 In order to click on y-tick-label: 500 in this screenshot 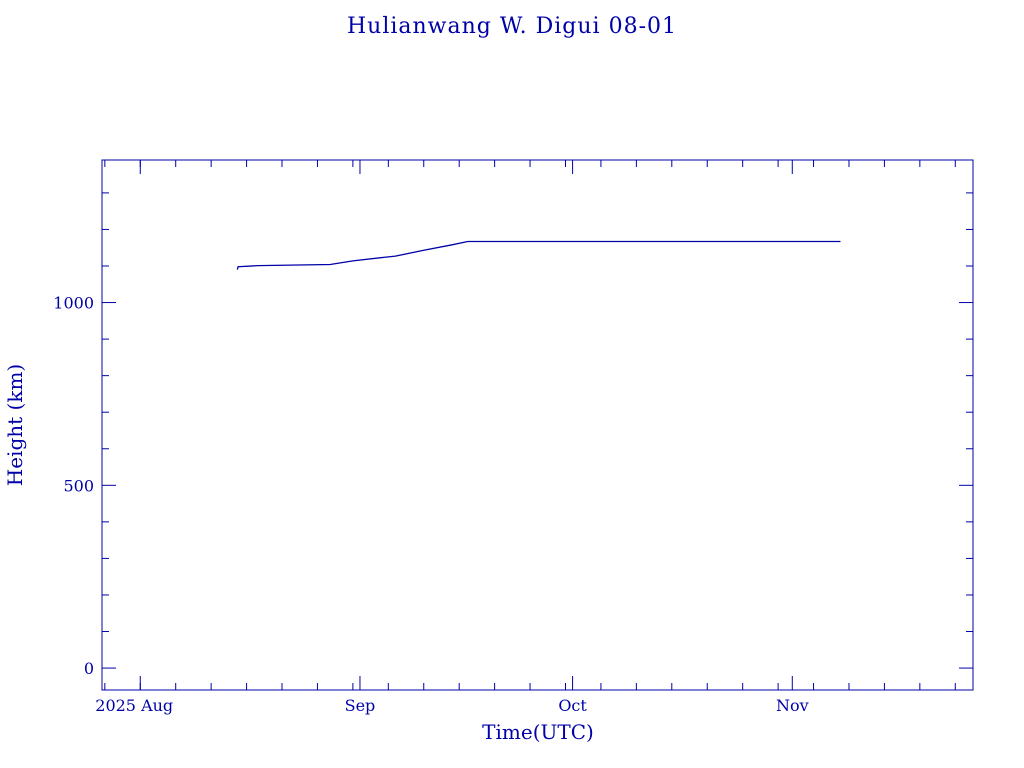, I will do `click(78, 485)`.